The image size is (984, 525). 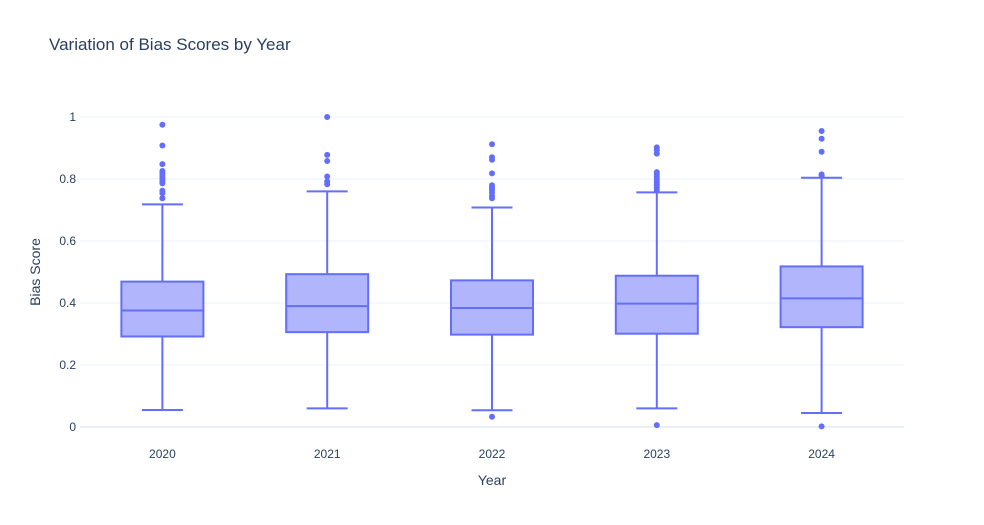 What do you see at coordinates (492, 480) in the screenshot?
I see `x-axis-title: Year` at bounding box center [492, 480].